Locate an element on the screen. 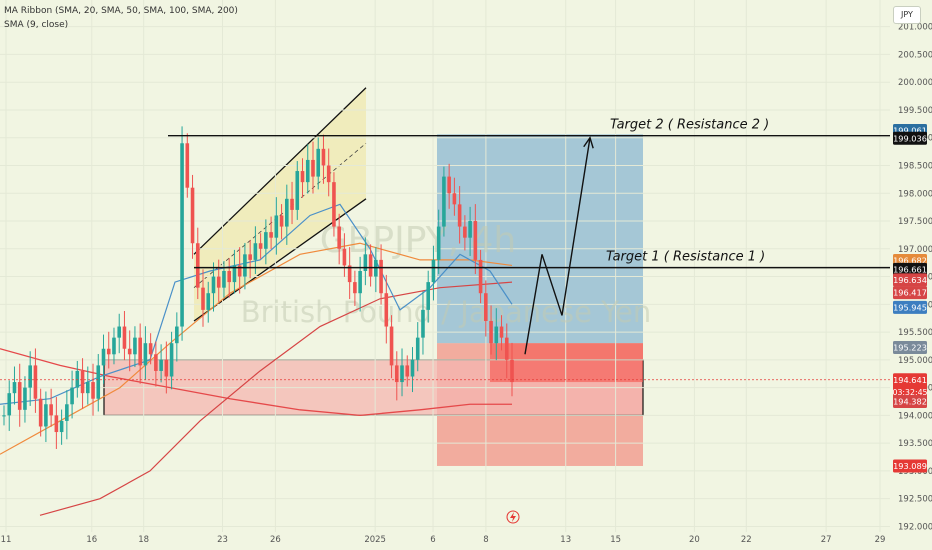  y-tick-label: 194.000 is located at coordinates (915, 416).